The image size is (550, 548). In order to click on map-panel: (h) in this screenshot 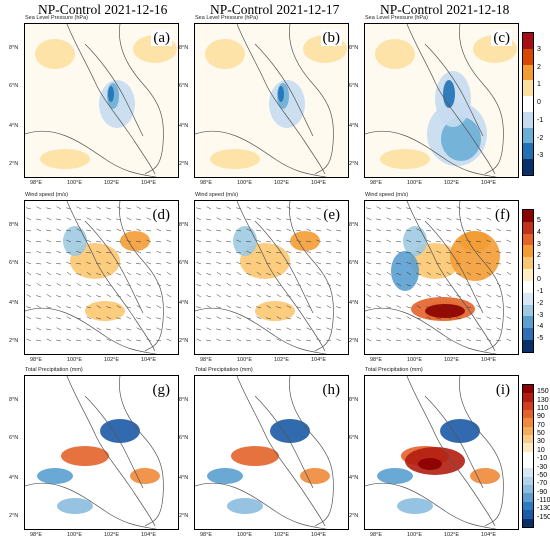, I will do `click(271, 452)`.